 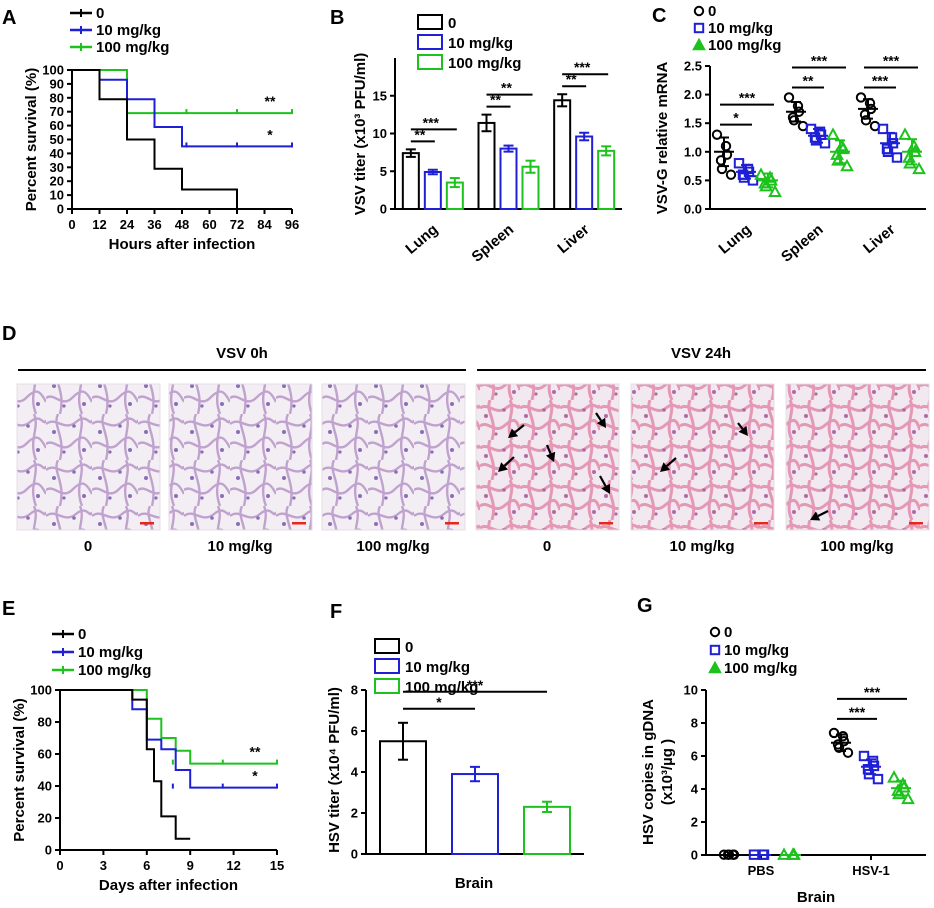 I want to click on x-tick-label: 3, so click(x=103, y=865).